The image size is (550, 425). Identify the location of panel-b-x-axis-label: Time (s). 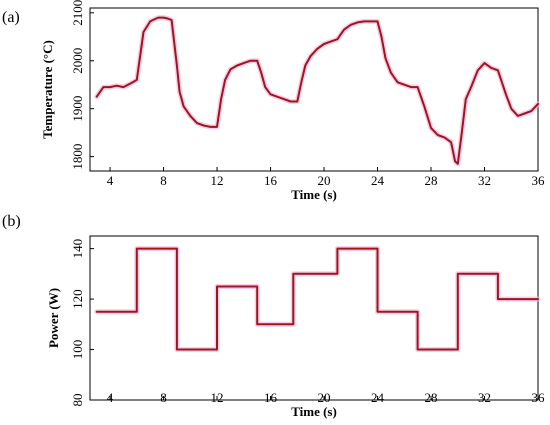
(314, 411).